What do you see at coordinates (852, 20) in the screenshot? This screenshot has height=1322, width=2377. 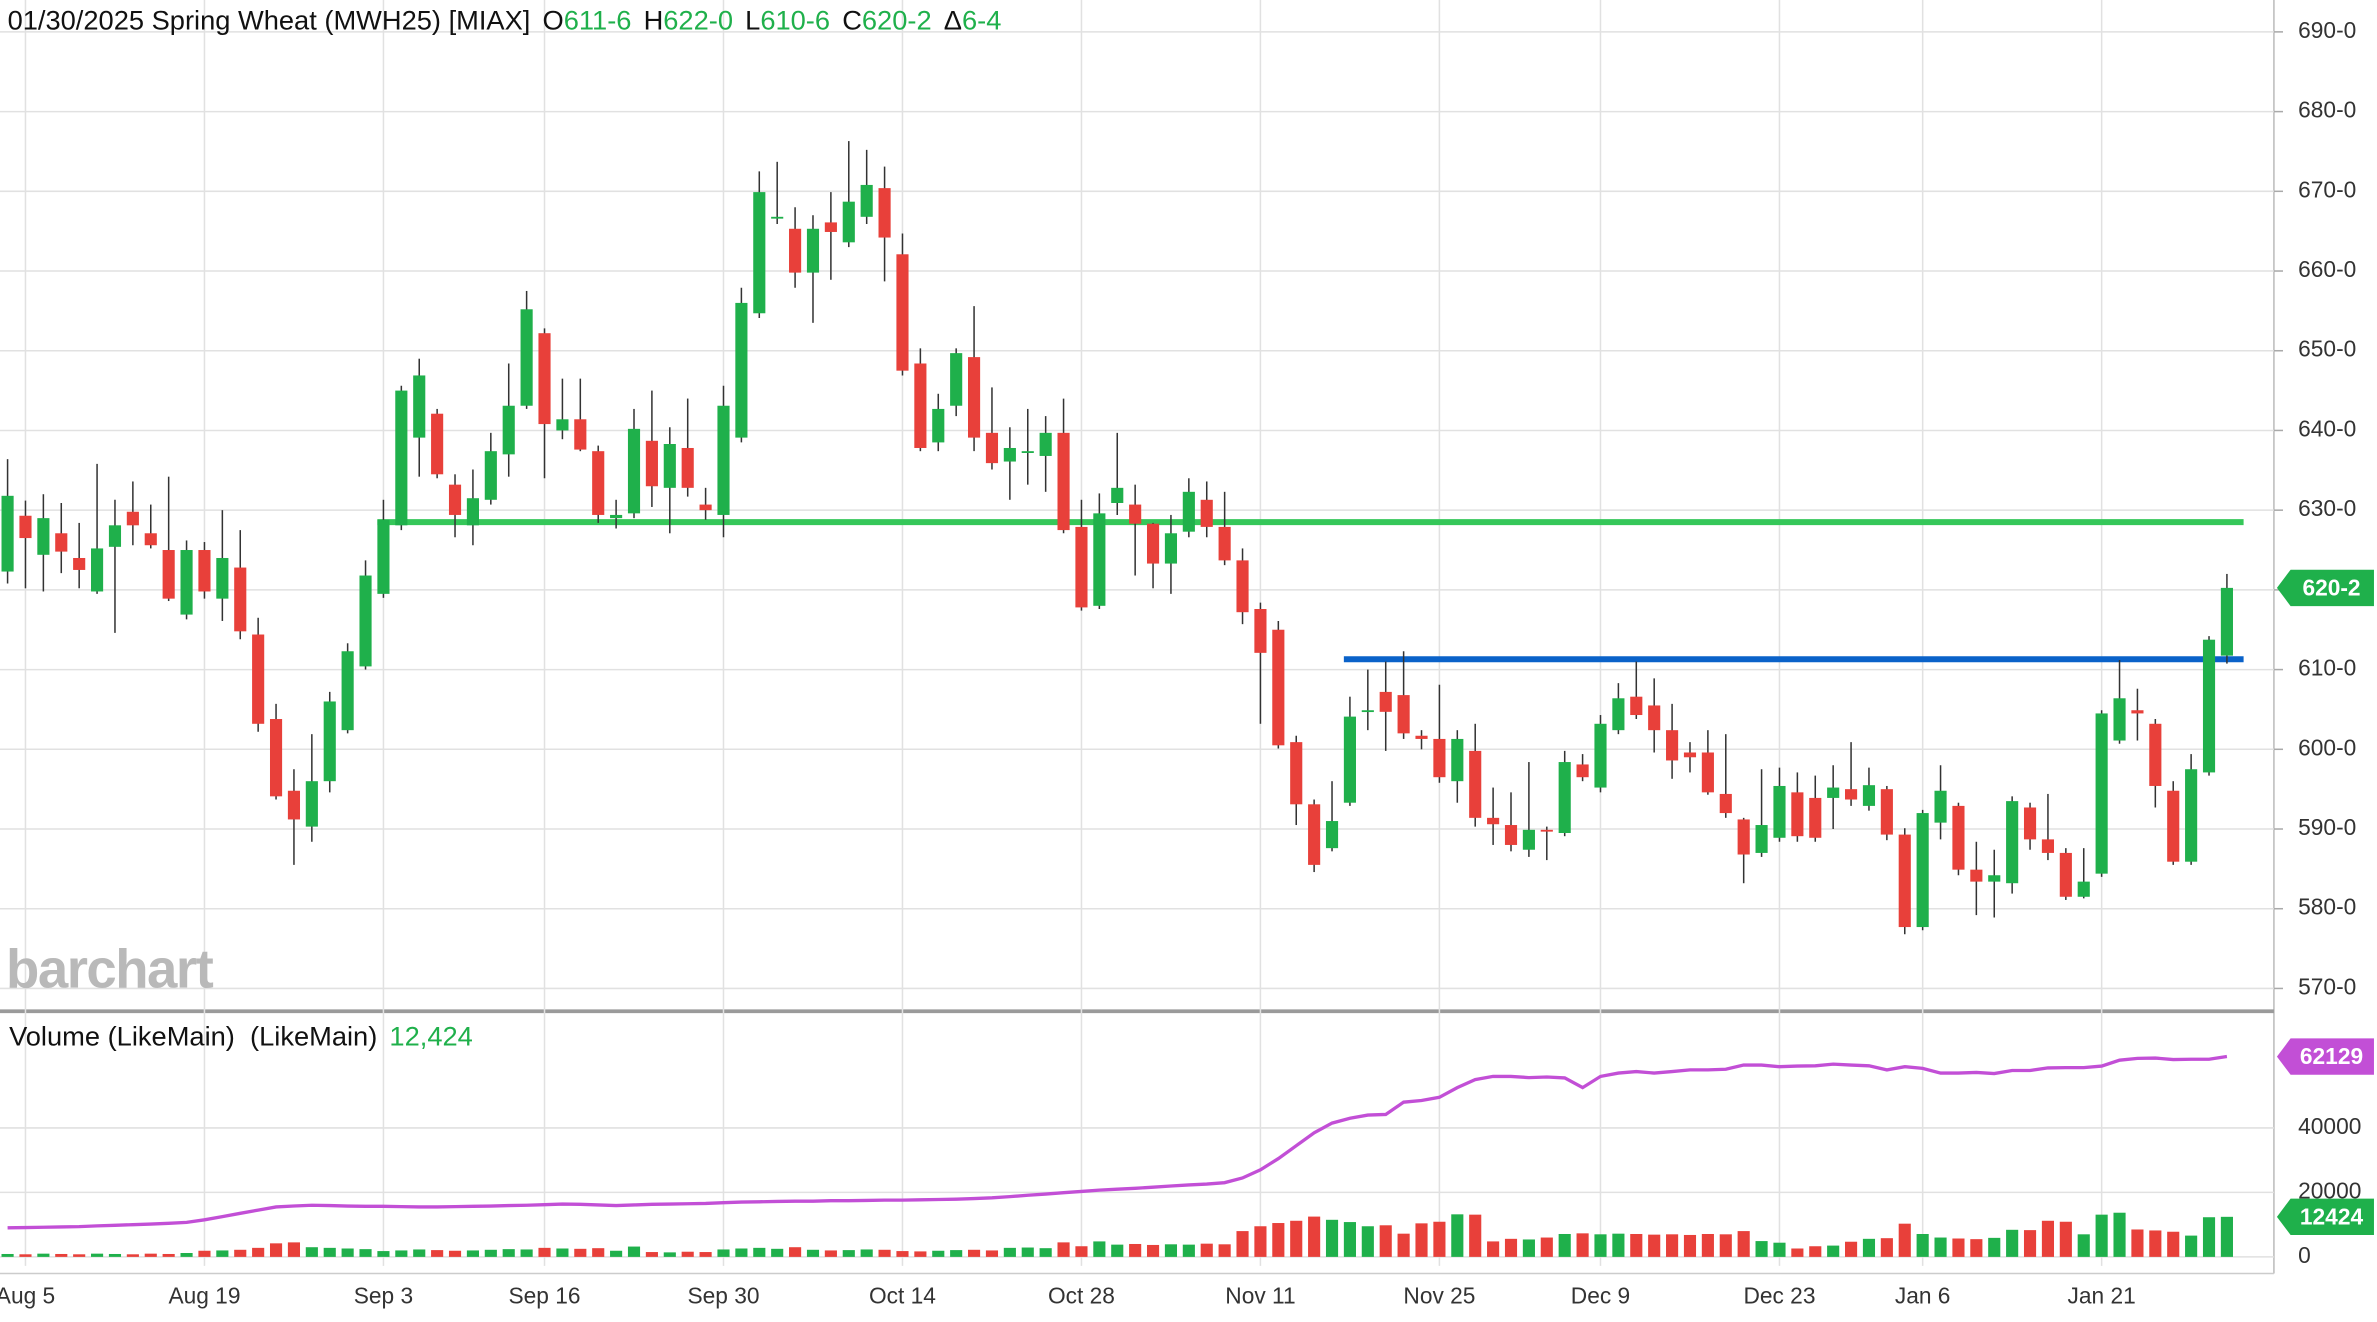 I see `header-prefix: C` at bounding box center [852, 20].